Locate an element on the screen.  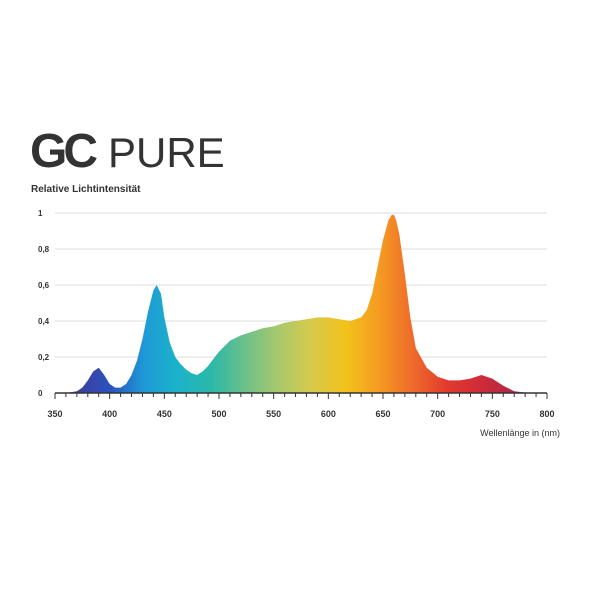
y-axis-label: Relative Lichtintensität is located at coordinates (86, 189).